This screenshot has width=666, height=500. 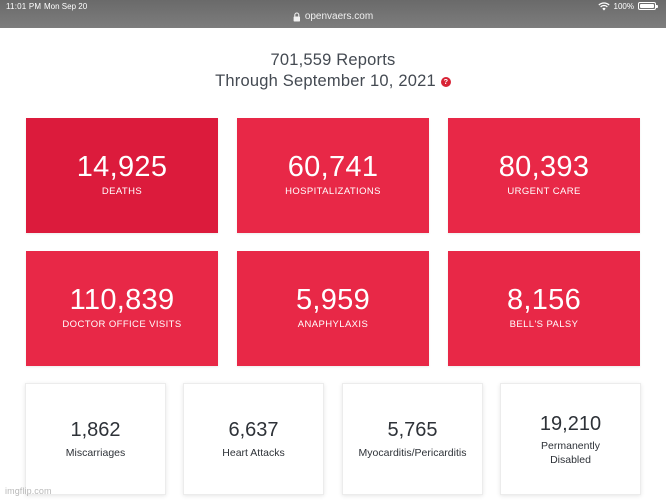 What do you see at coordinates (412, 430) in the screenshot?
I see `stat-value: 5,765` at bounding box center [412, 430].